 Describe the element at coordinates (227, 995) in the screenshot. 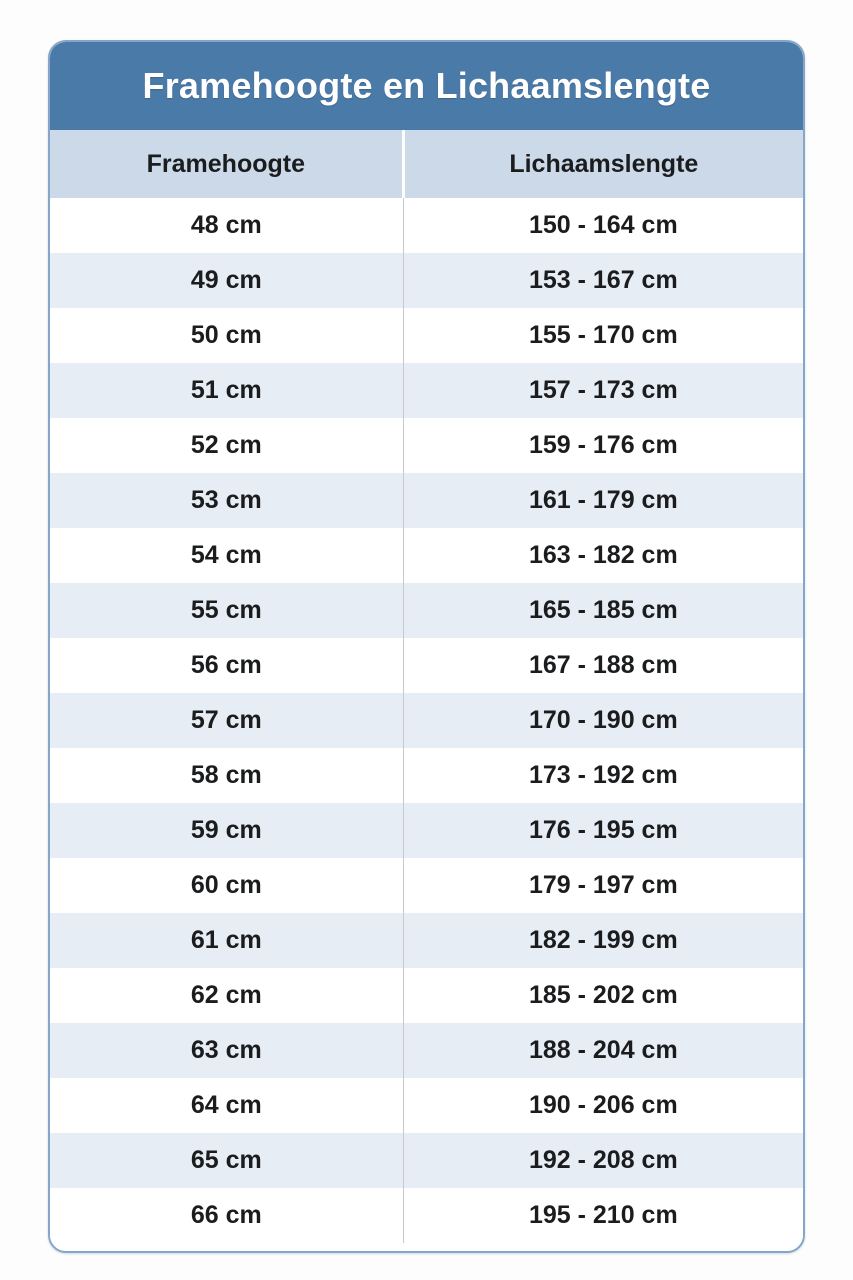

I see `framehoogte-cell: 62 cm` at that location.